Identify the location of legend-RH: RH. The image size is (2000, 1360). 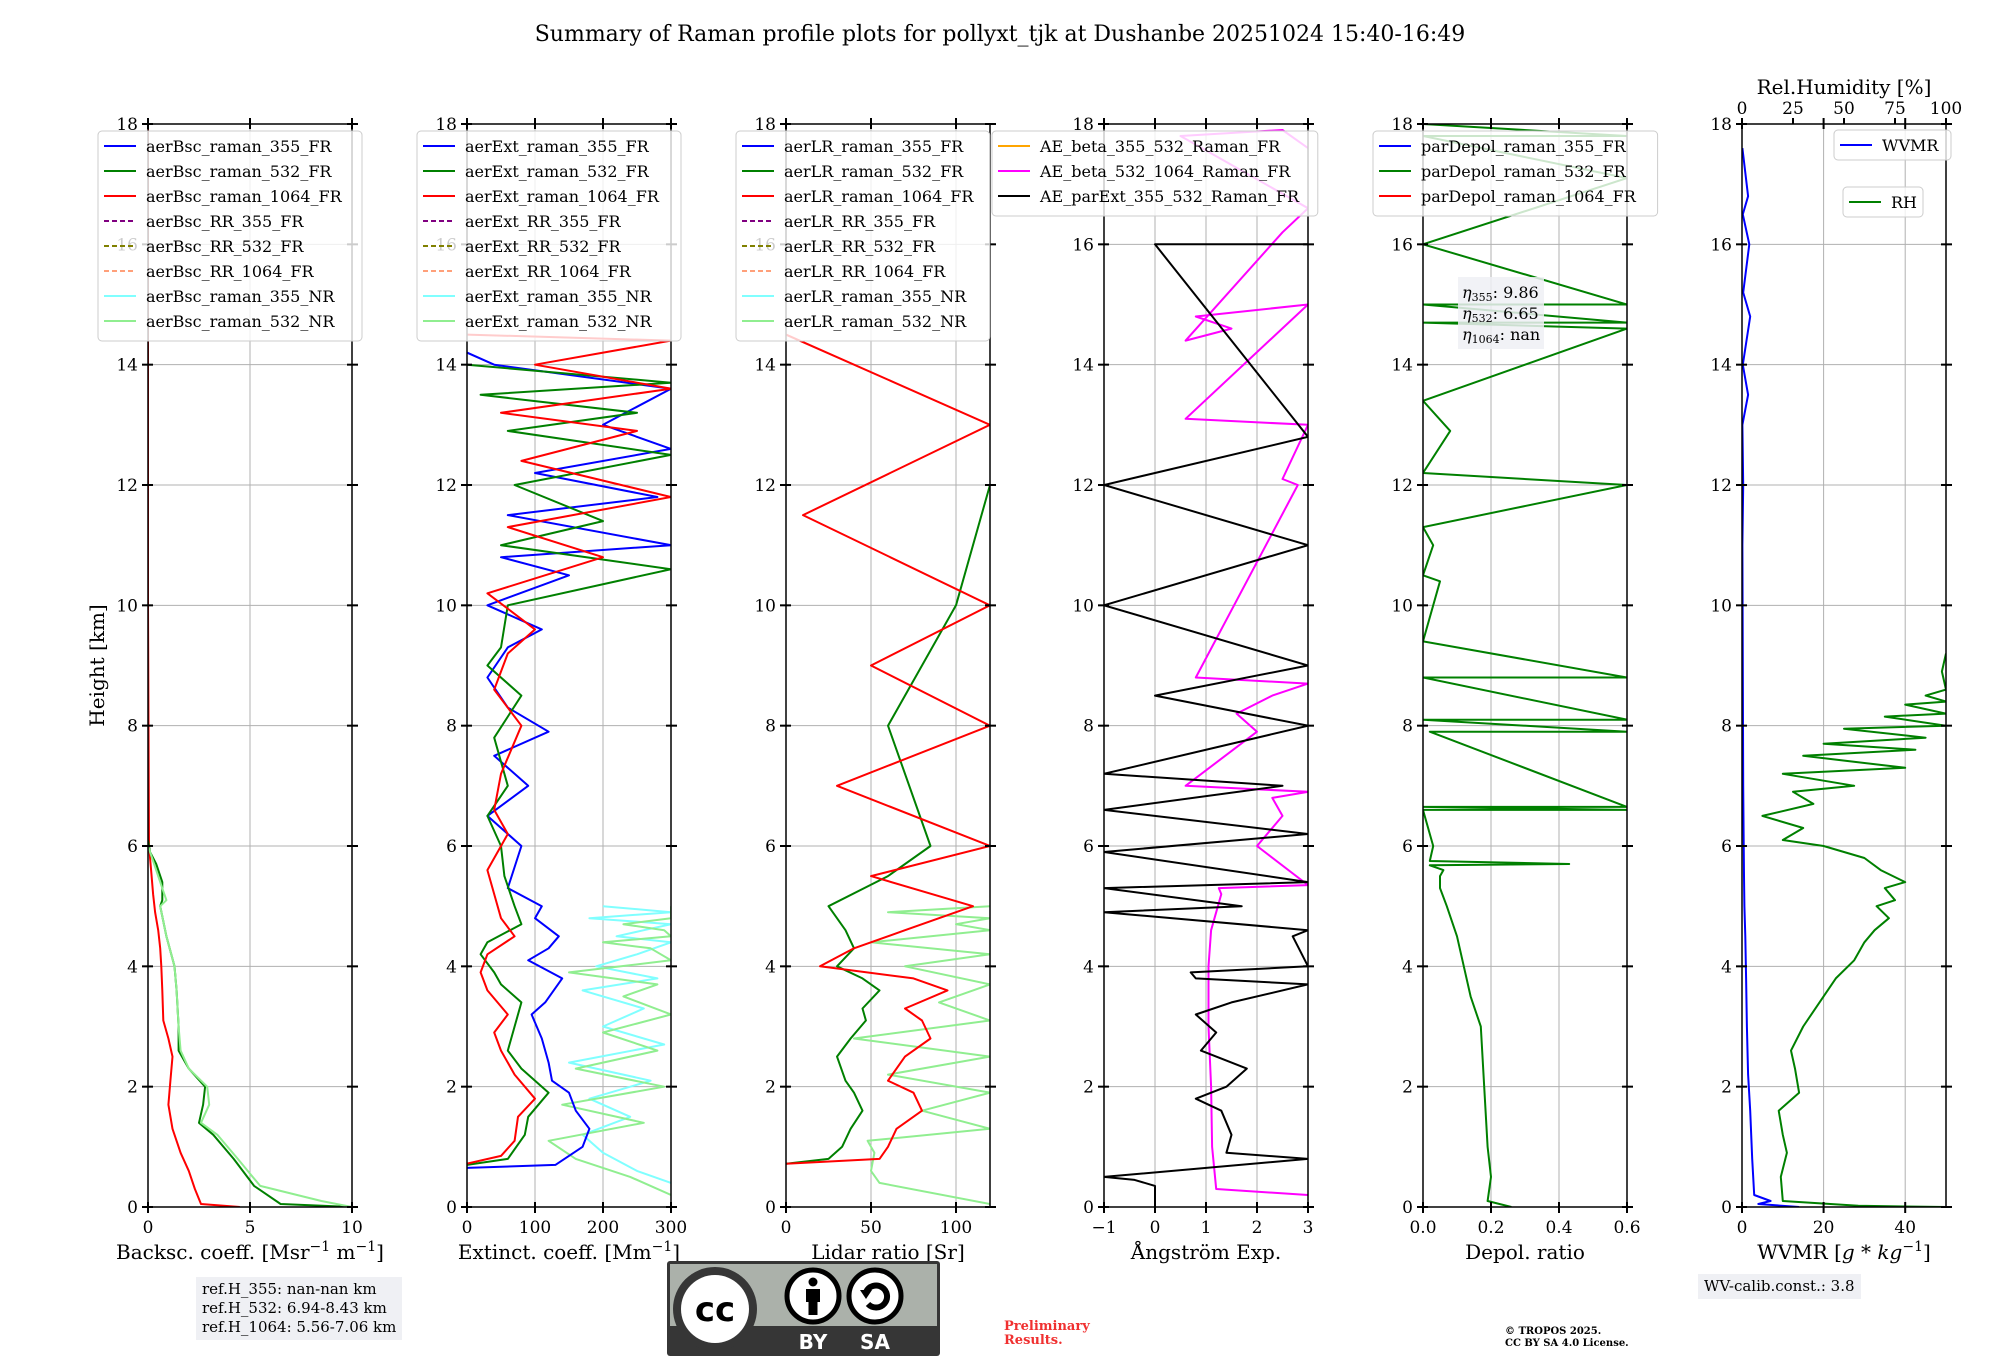
(1883, 202).